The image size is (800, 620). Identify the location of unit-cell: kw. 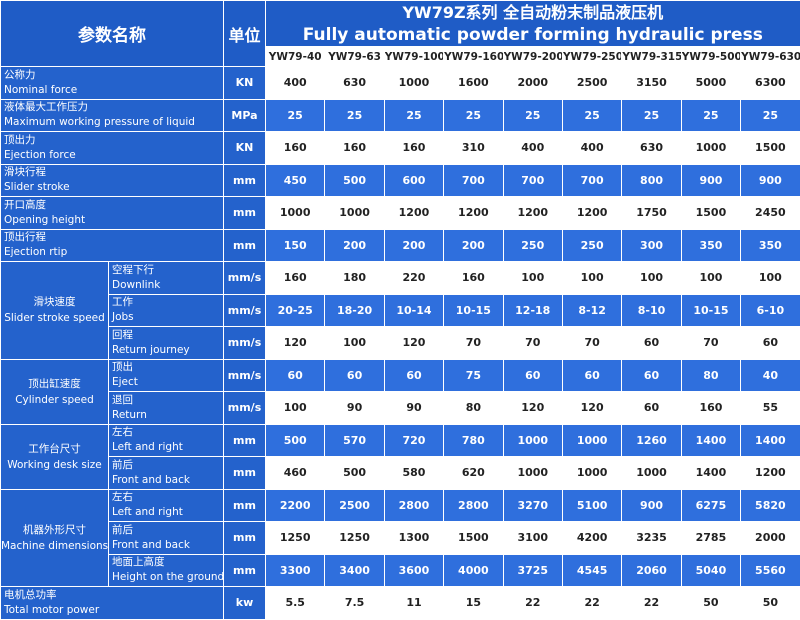
(244, 603).